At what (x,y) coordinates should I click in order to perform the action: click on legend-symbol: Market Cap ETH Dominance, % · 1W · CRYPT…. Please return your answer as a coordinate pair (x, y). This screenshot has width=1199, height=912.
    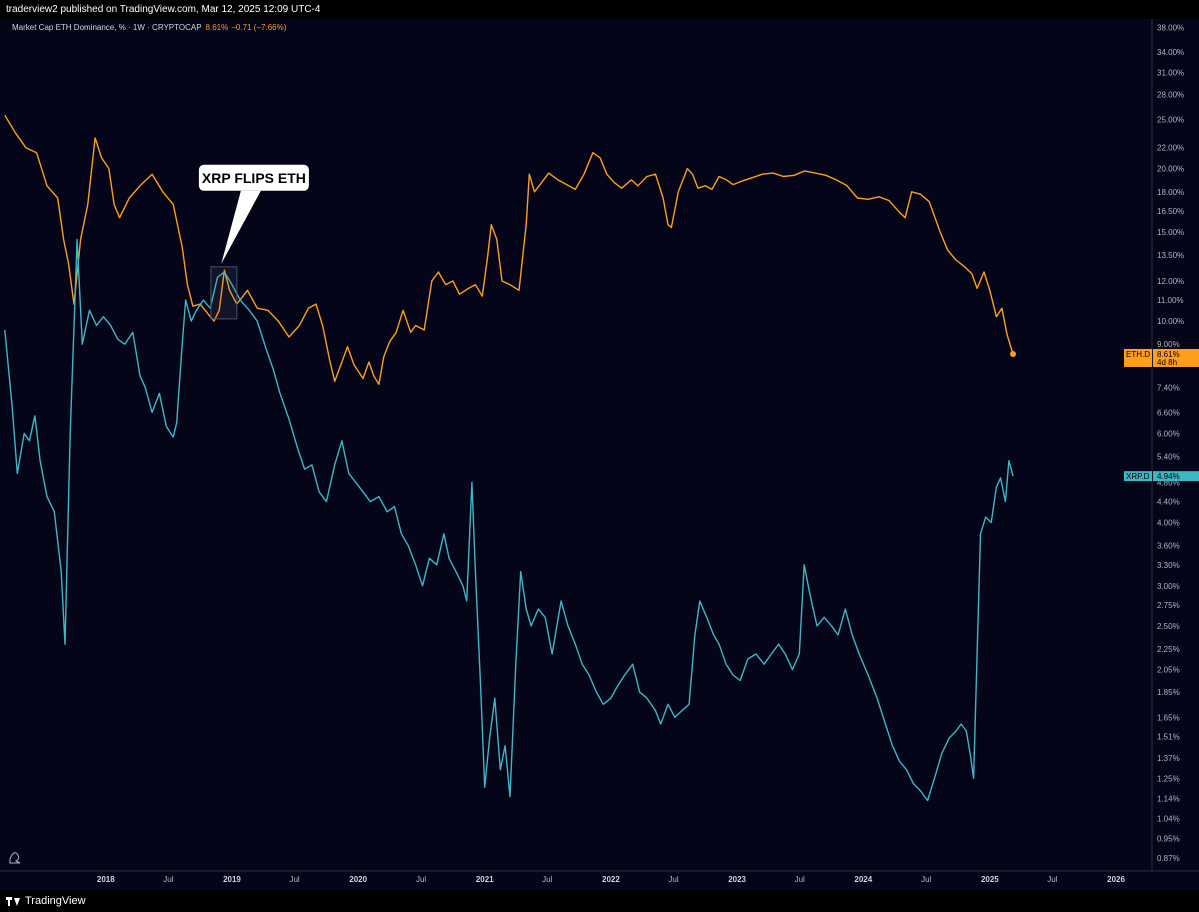
    Looking at the image, I should click on (107, 27).